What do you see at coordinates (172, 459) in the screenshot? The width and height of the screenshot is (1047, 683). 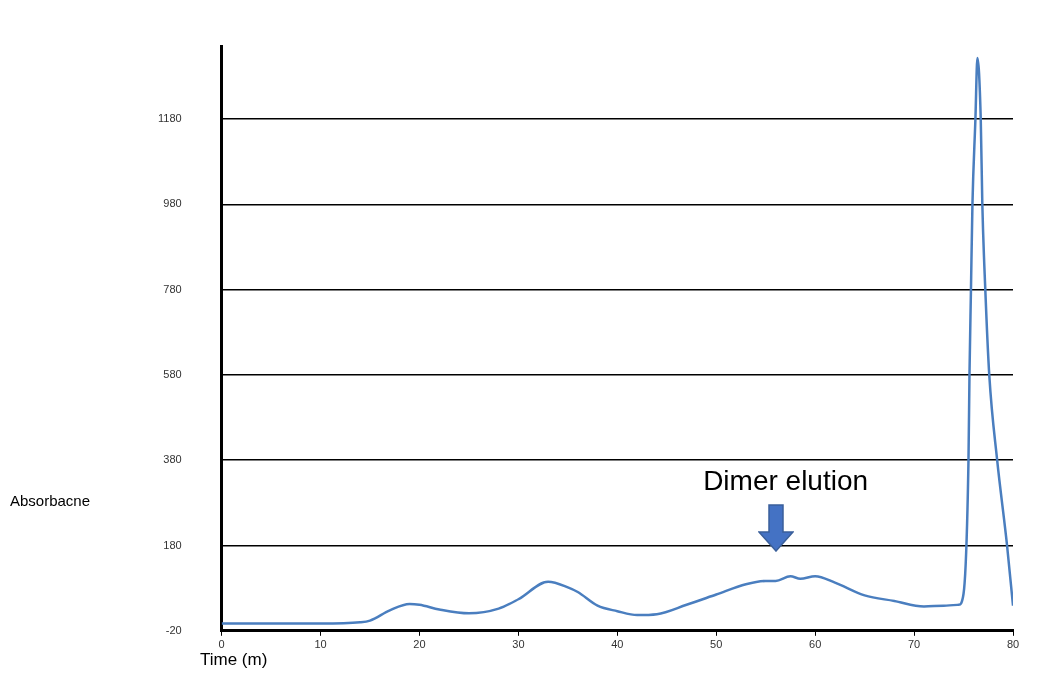 I see `y-tick-label: 380` at bounding box center [172, 459].